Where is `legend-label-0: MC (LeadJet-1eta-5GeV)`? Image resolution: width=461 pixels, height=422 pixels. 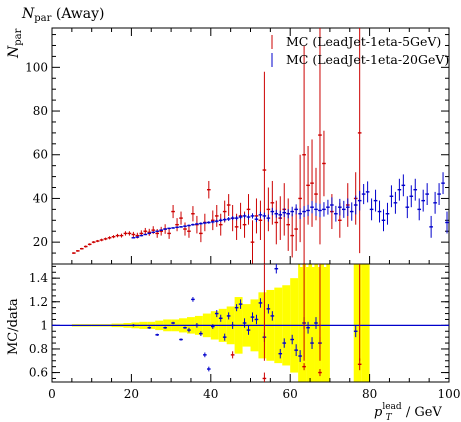
legend-label-0: MC (LeadJet-1eta-5GeV) is located at coordinates (363, 41).